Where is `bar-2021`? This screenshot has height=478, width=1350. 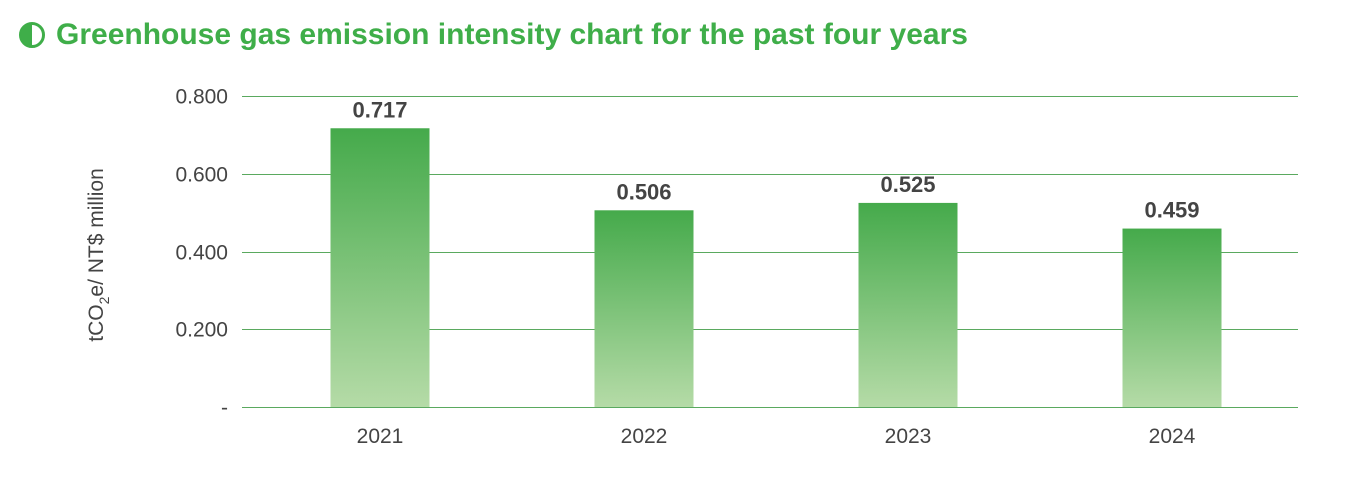
bar-2021 is located at coordinates (380, 268).